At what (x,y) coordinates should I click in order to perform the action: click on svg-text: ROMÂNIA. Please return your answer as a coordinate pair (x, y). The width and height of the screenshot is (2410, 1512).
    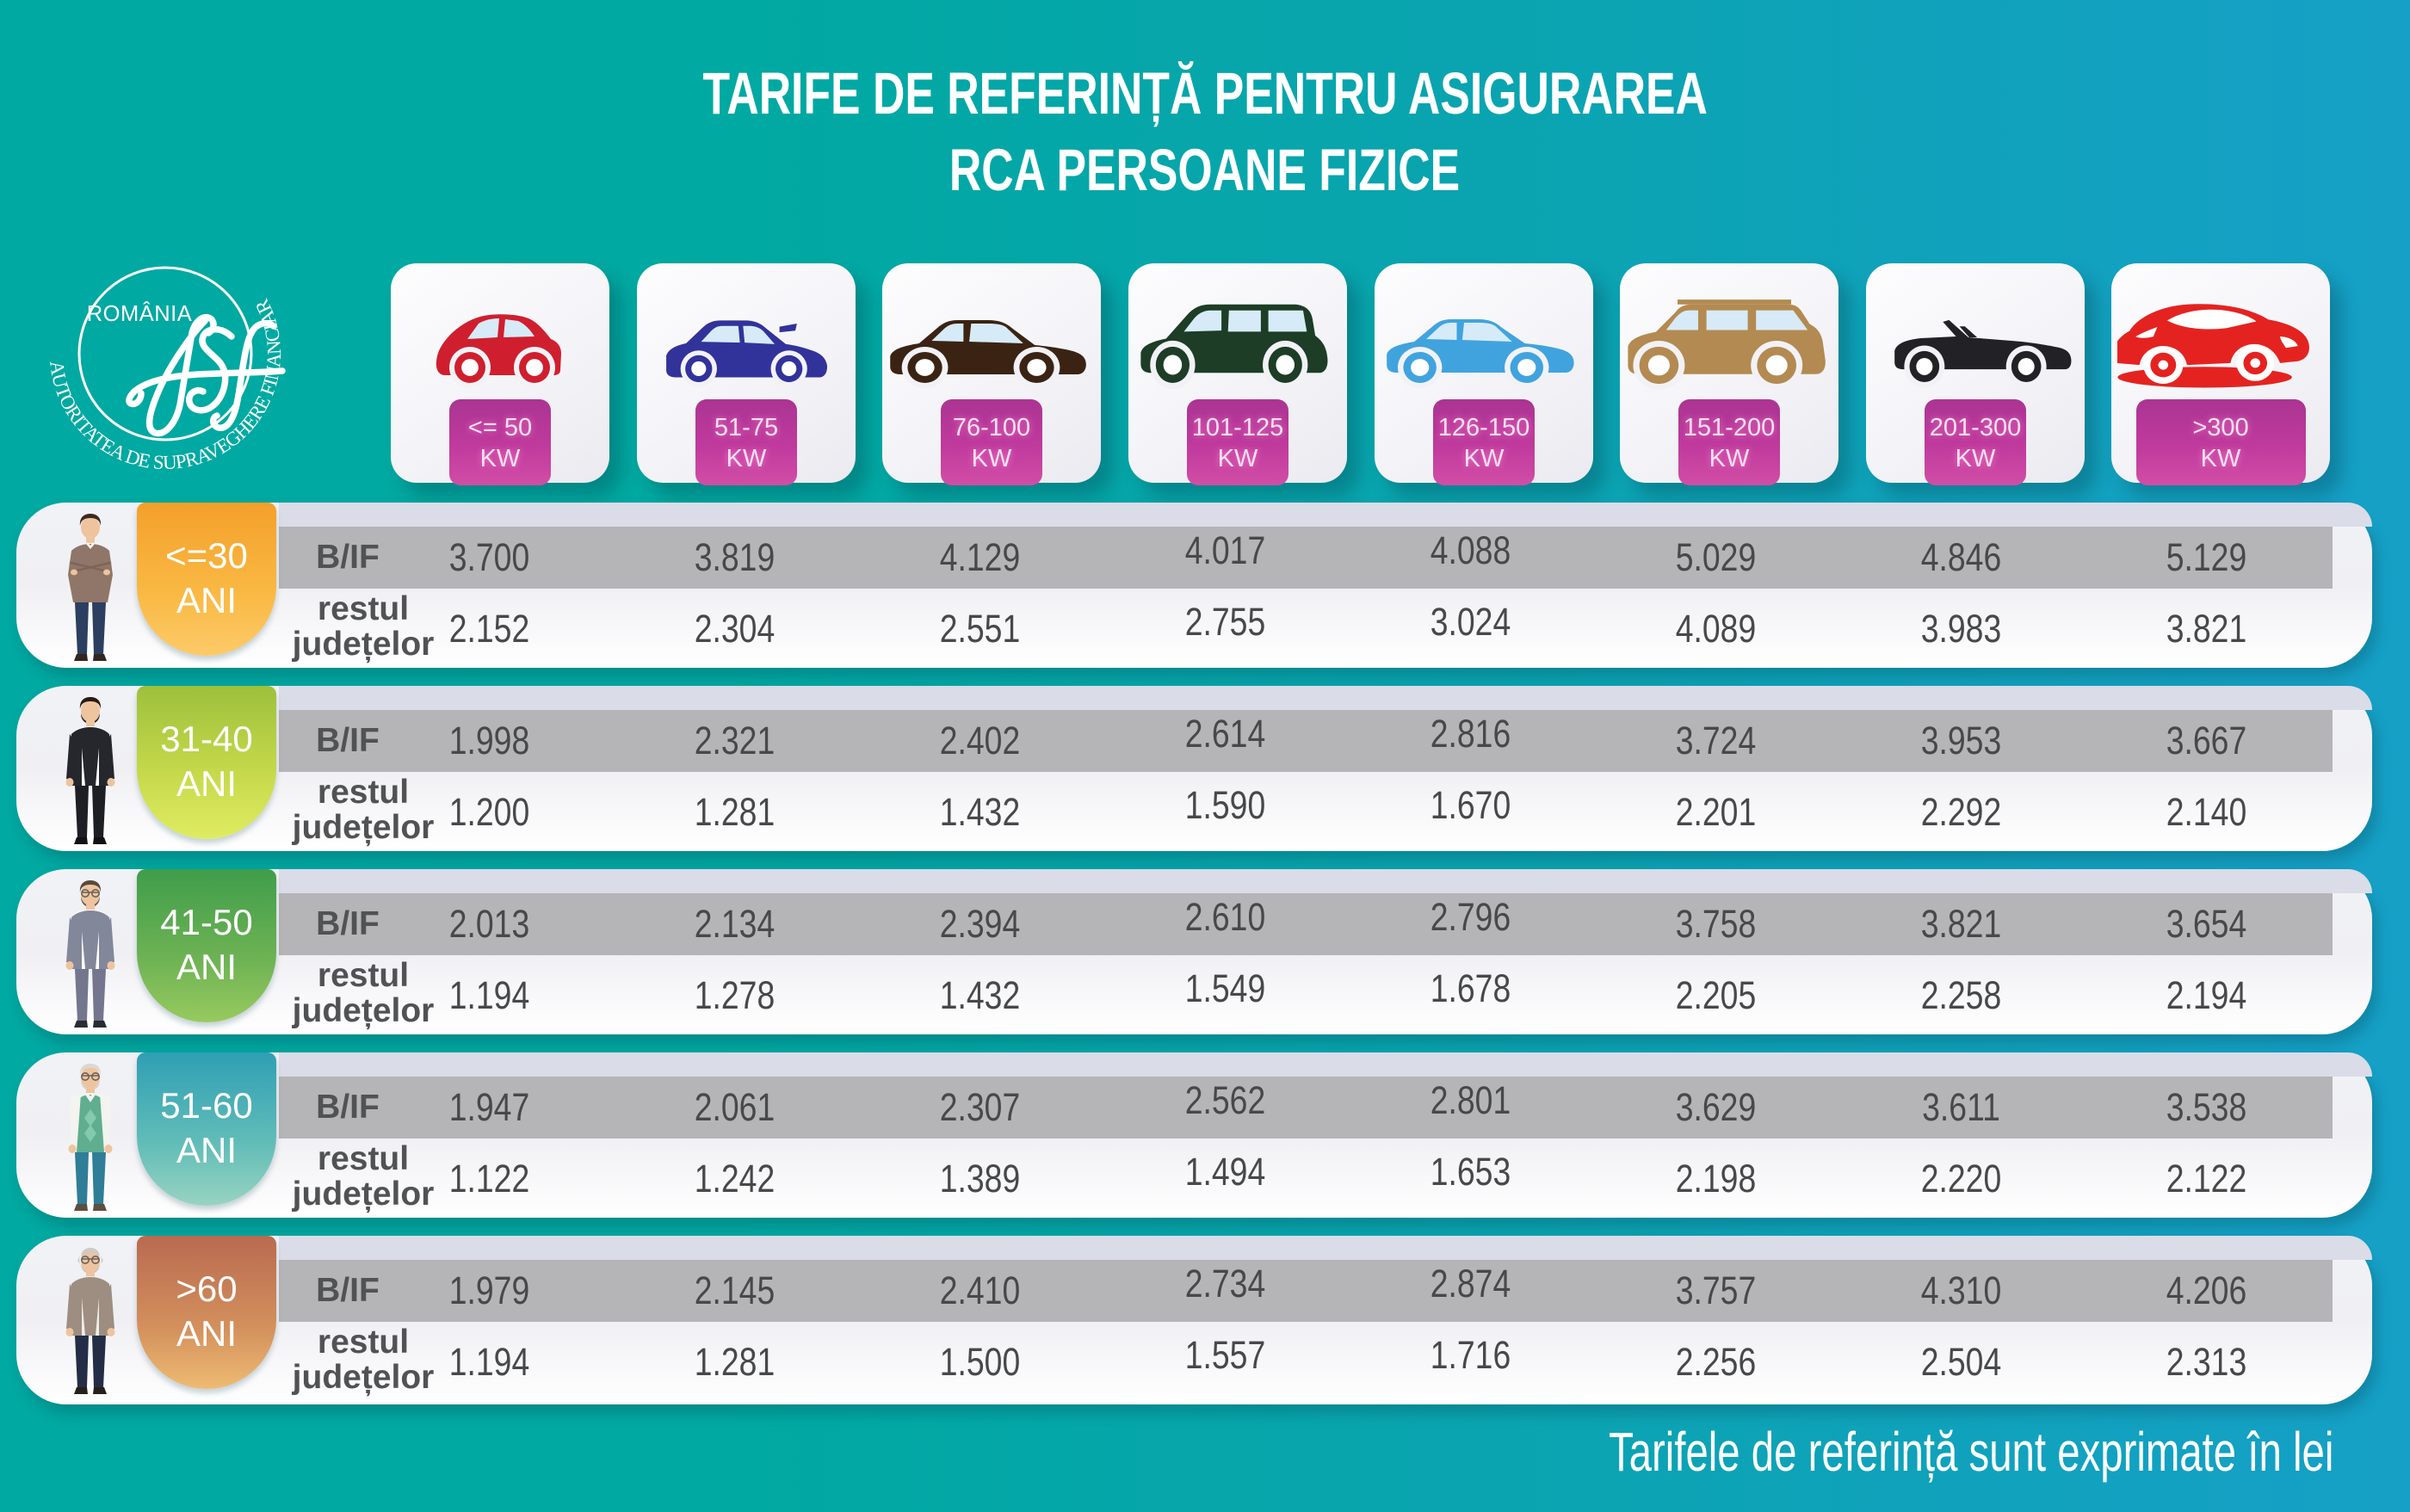
    Looking at the image, I should click on (140, 313).